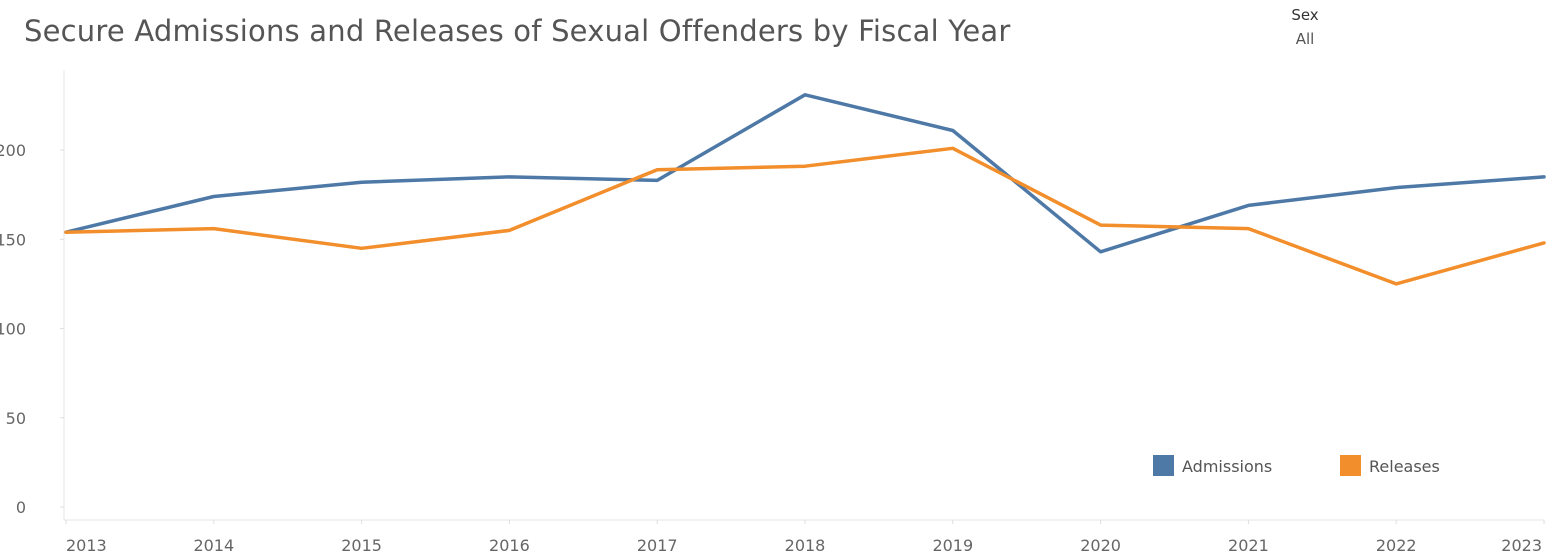 Image resolution: width=1566 pixels, height=556 pixels. What do you see at coordinates (1100, 545) in the screenshot?
I see `x-tick-label: 2020` at bounding box center [1100, 545].